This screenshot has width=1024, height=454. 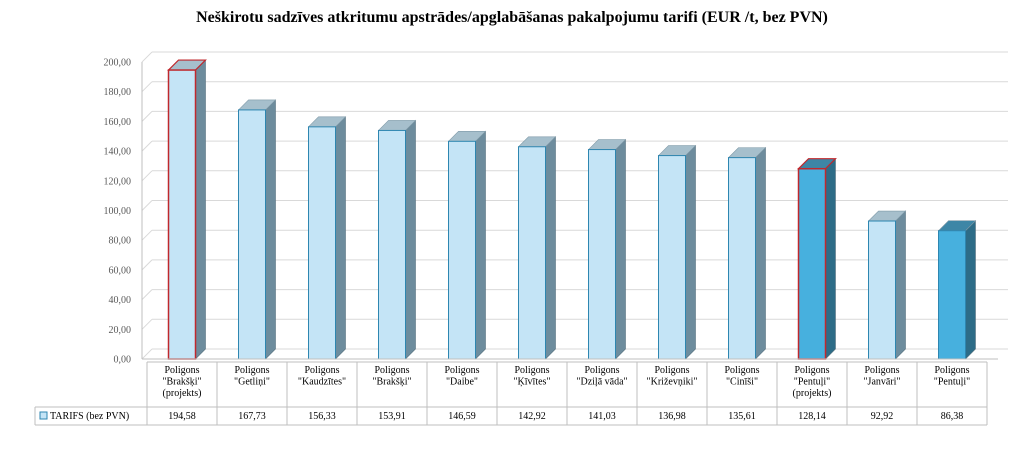 I want to click on y-tick-label: 180,00, so click(x=118, y=92).